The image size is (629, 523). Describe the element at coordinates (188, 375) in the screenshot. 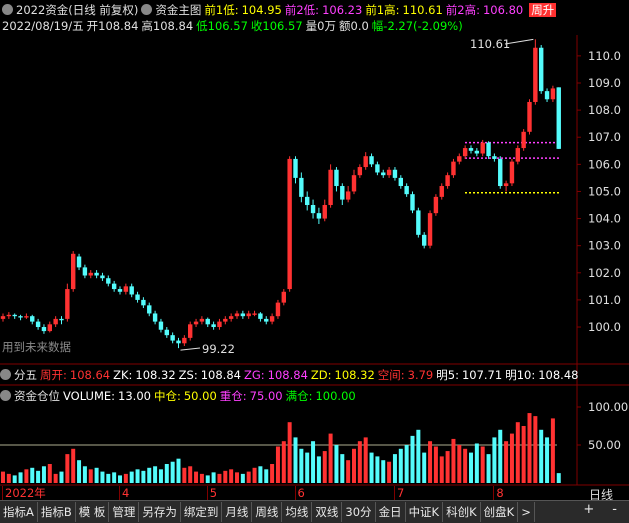

I see `indicator-label: ZS:` at that location.